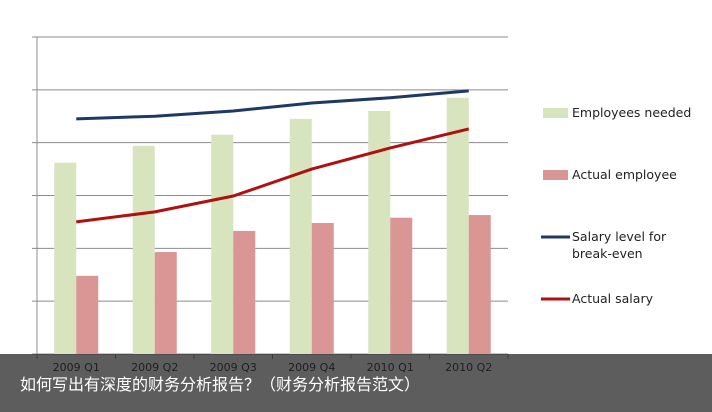 The height and width of the screenshot is (412, 712). What do you see at coordinates (632, 112) in the screenshot?
I see `legend-label: Employees needed` at bounding box center [632, 112].